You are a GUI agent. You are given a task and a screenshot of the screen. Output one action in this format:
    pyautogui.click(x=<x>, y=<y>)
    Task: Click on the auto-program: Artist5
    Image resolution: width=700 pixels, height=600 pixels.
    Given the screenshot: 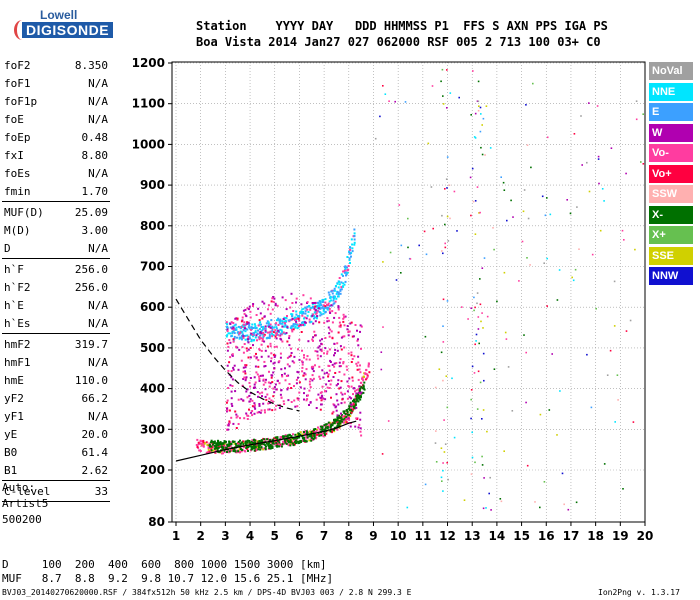 What is the action you would take?
    pyautogui.click(x=25, y=503)
    